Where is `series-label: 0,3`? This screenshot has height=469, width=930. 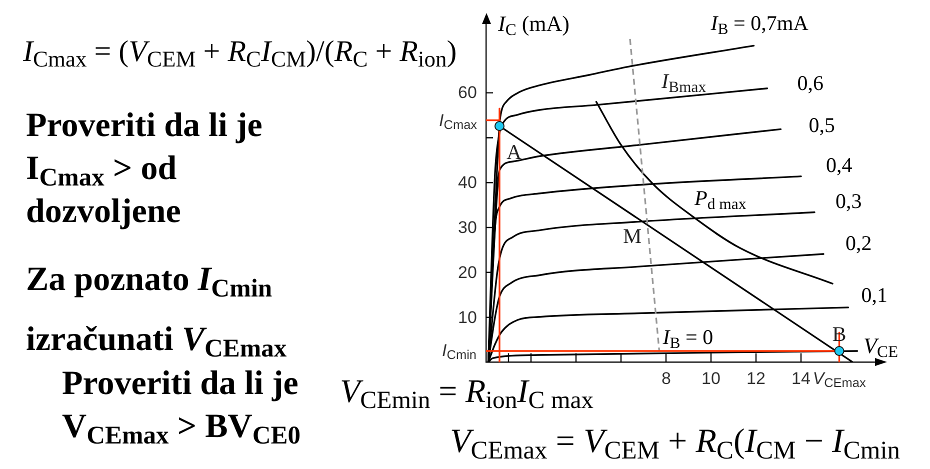
series-label: 0,3 is located at coordinates (849, 200).